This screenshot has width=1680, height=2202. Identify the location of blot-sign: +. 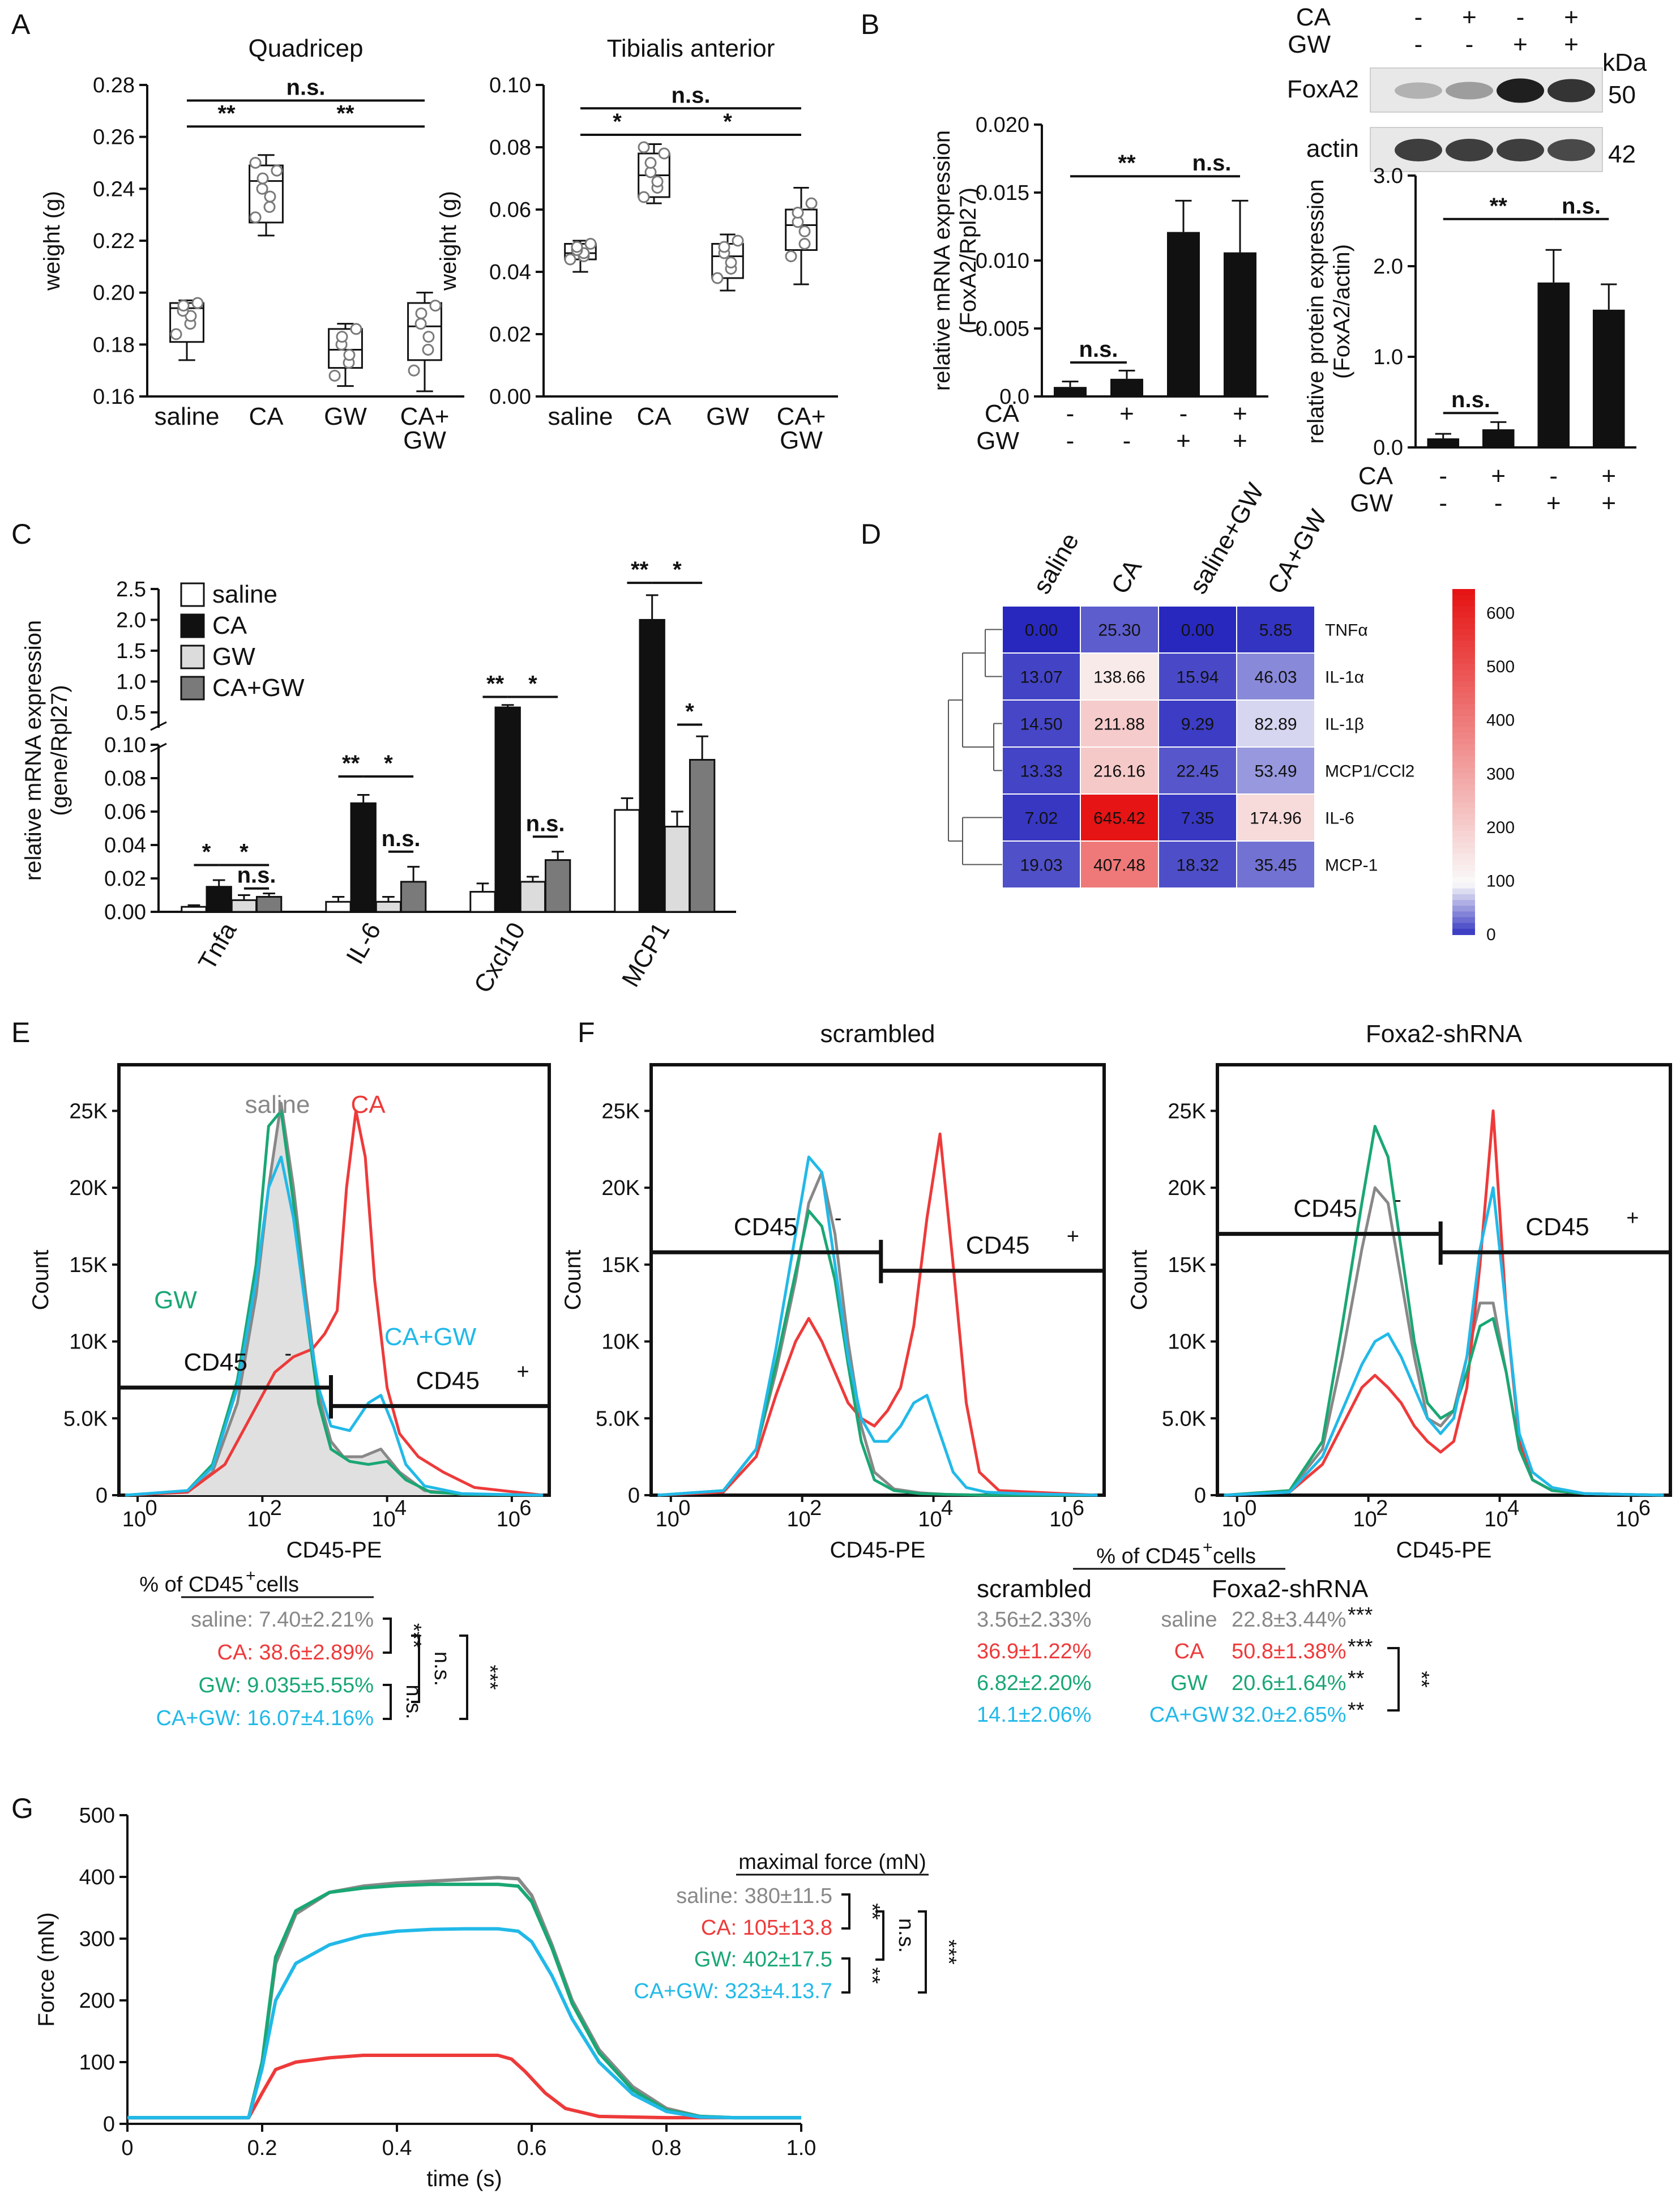
(1520, 44).